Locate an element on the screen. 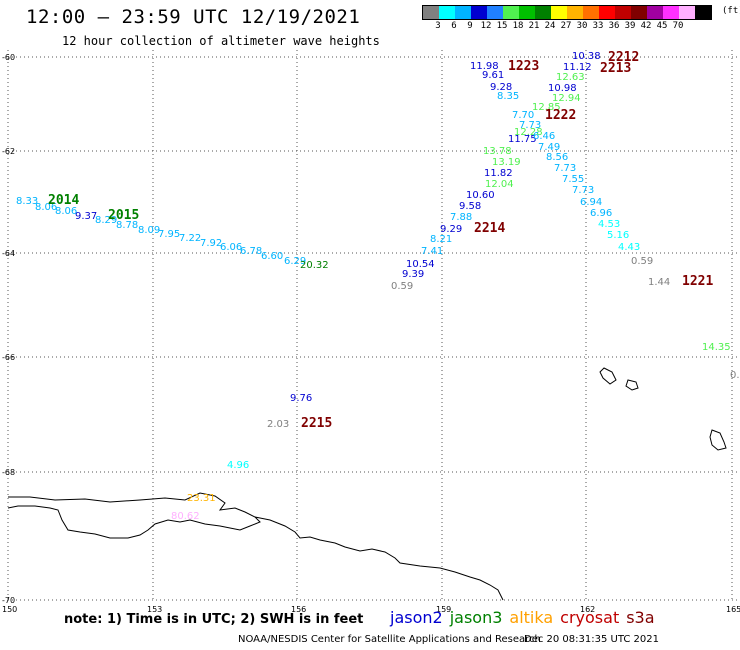 This screenshot has height=650, width=740. satellite-name: cryosat is located at coordinates (590, 617).